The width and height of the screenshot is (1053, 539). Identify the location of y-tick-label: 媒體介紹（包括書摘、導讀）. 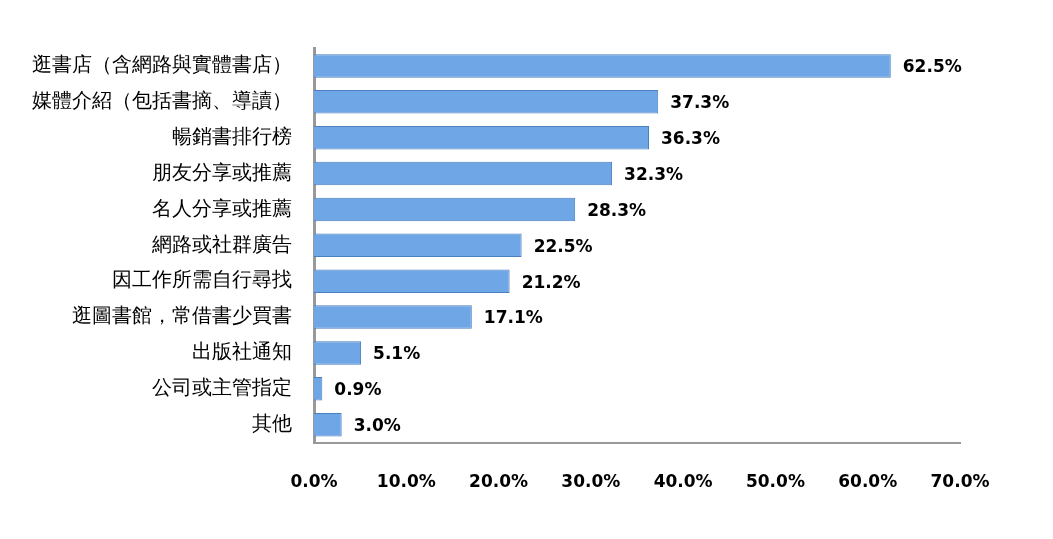
(162, 100).